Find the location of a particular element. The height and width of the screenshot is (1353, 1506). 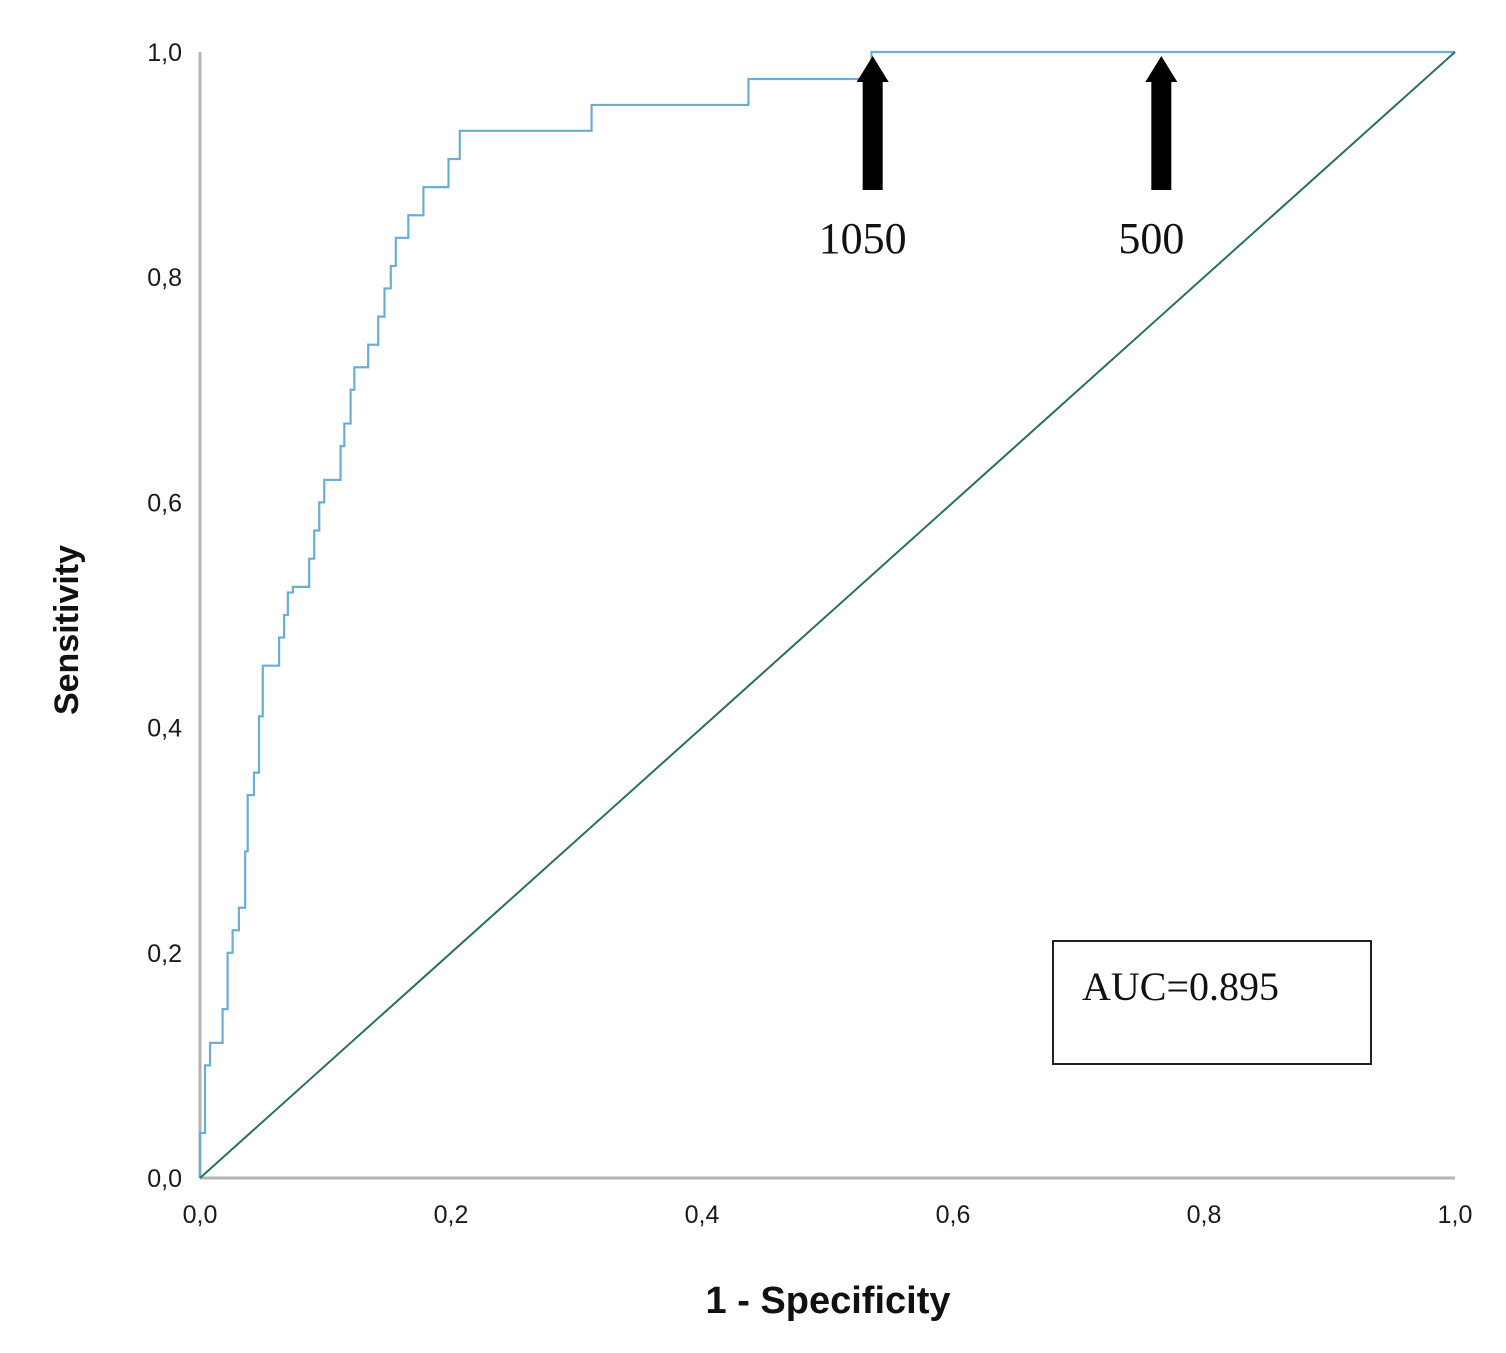

x-tick-label: 1,0 is located at coordinates (1455, 1215).